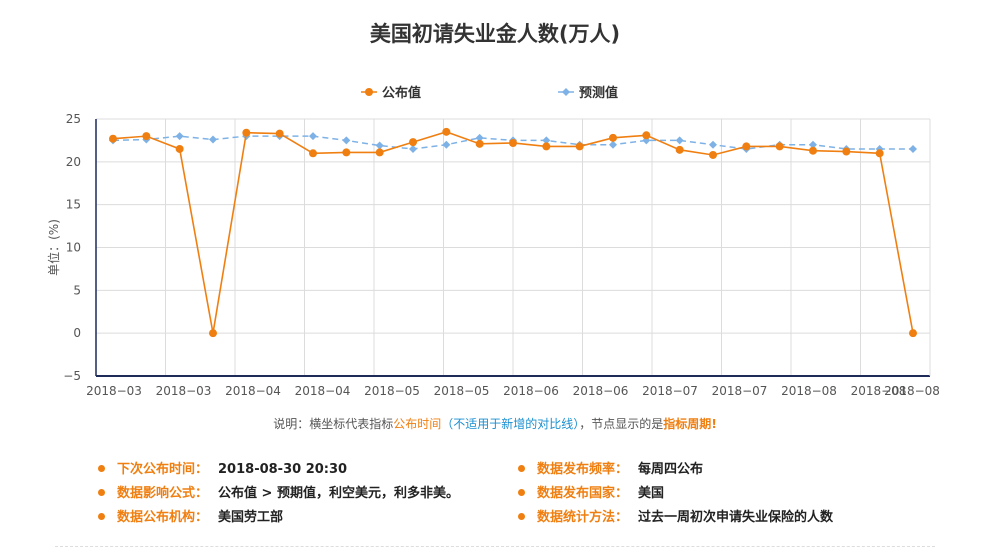  I want to click on chart-note: 说明：横坐标代表指标公布时间（不适用于新增的对比线），节点显示的是指标周期!, so click(495, 423).